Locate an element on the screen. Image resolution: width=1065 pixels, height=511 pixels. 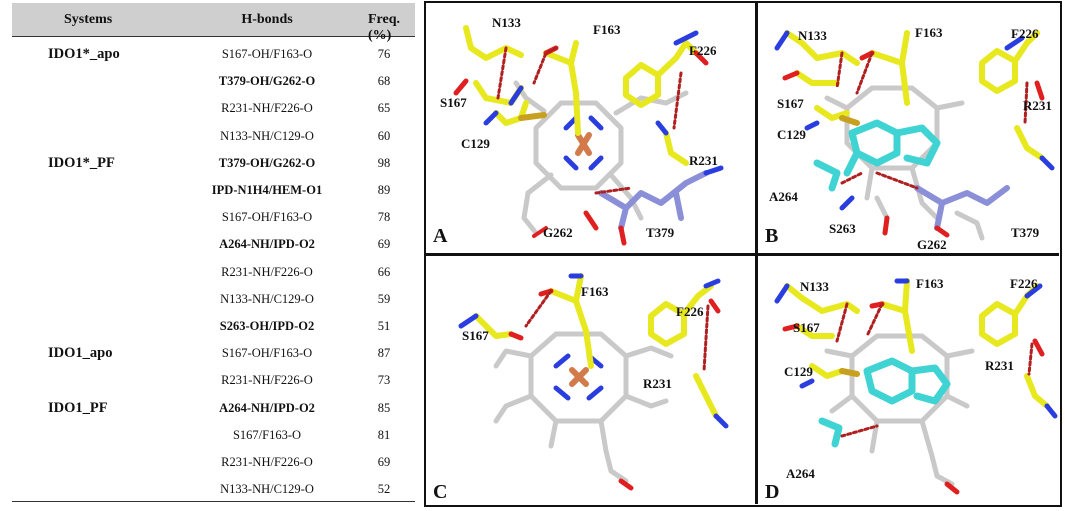
table-row: S167/F163-O 81 is located at coordinates (213, 436).